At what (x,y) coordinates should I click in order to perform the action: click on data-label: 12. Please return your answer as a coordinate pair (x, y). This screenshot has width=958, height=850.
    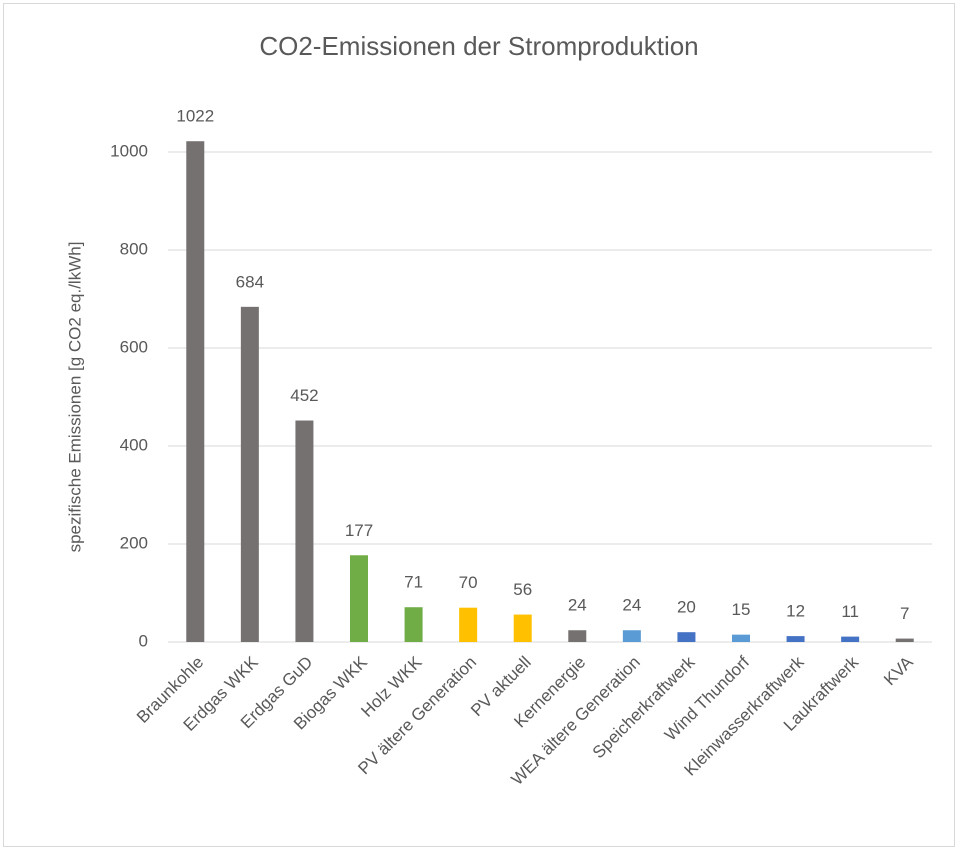
    Looking at the image, I should click on (795, 611).